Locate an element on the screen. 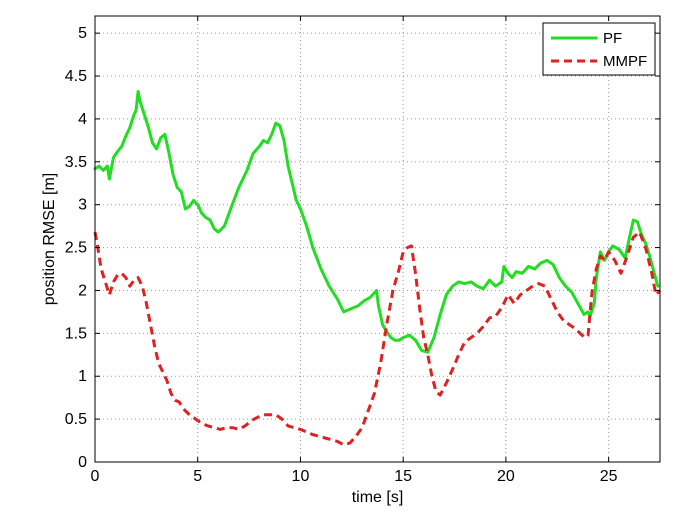  x-tick-label: 25 is located at coordinates (609, 476).